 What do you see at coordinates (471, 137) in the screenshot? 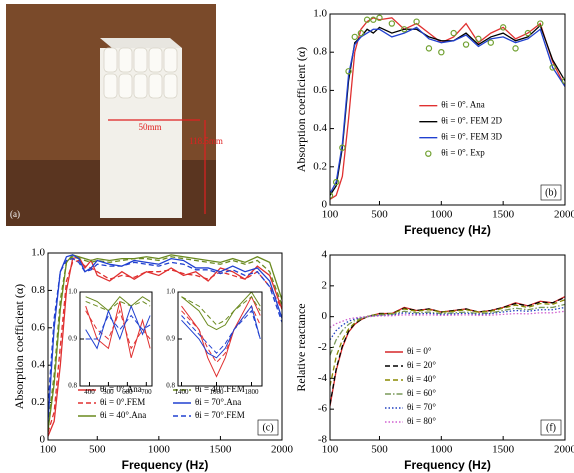
I see `legend-label: θi = 0°. FEM 3D` at bounding box center [471, 137].